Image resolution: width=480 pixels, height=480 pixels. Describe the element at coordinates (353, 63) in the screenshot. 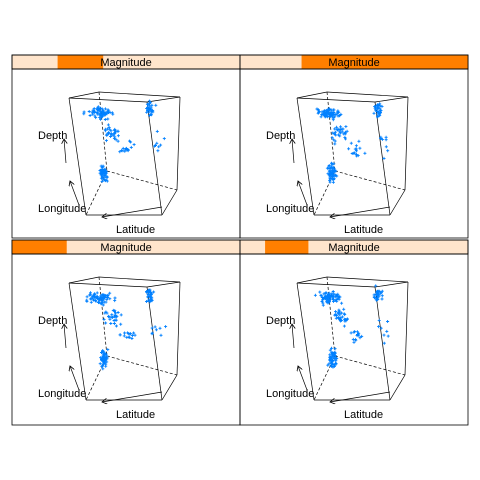

I see `strip-label: Magnitude` at that location.